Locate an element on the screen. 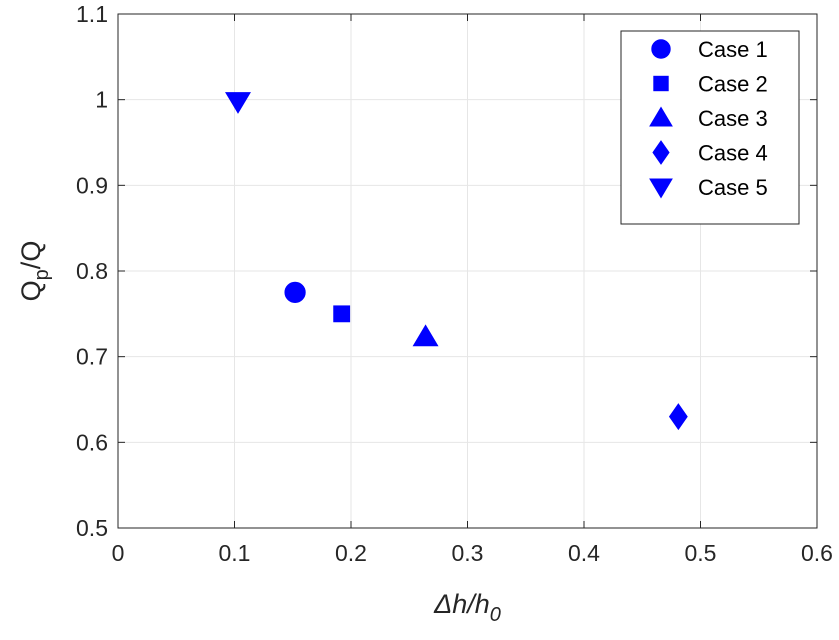  legend-label: Case 4 is located at coordinates (733, 153).